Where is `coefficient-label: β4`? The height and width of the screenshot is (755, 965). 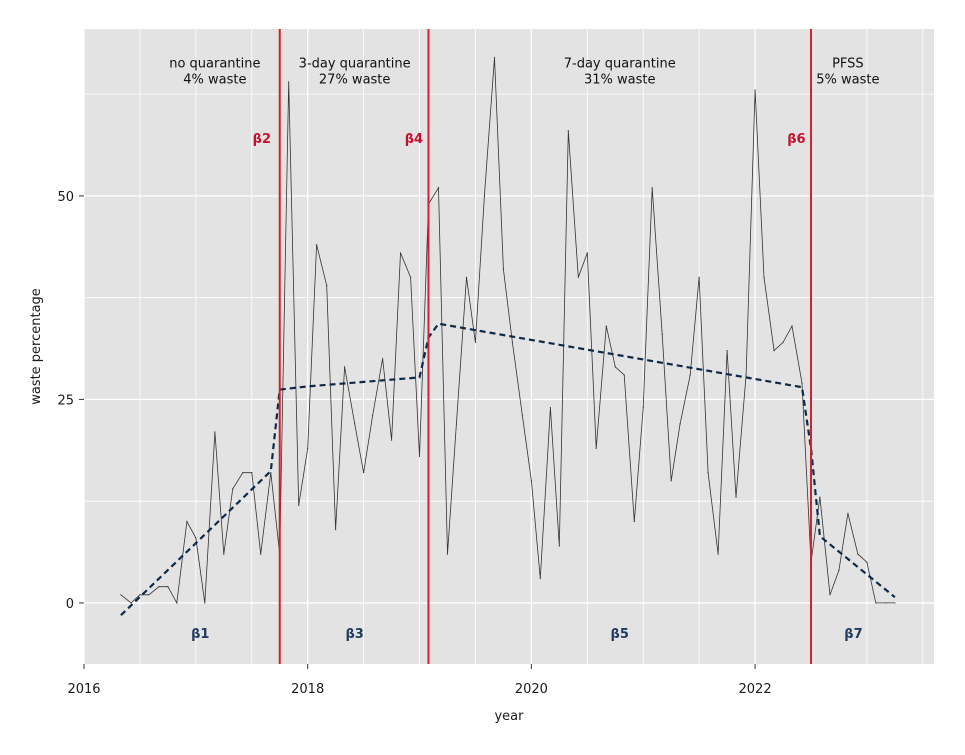 coefficient-label: β4 is located at coordinates (414, 139).